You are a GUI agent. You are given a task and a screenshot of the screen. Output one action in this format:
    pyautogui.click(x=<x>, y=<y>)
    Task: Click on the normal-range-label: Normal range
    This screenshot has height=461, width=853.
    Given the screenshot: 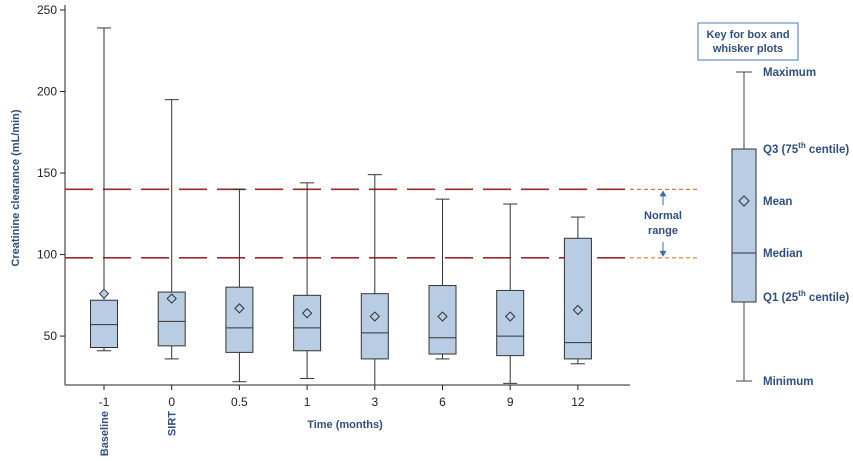 What is the action you would take?
    pyautogui.click(x=663, y=223)
    